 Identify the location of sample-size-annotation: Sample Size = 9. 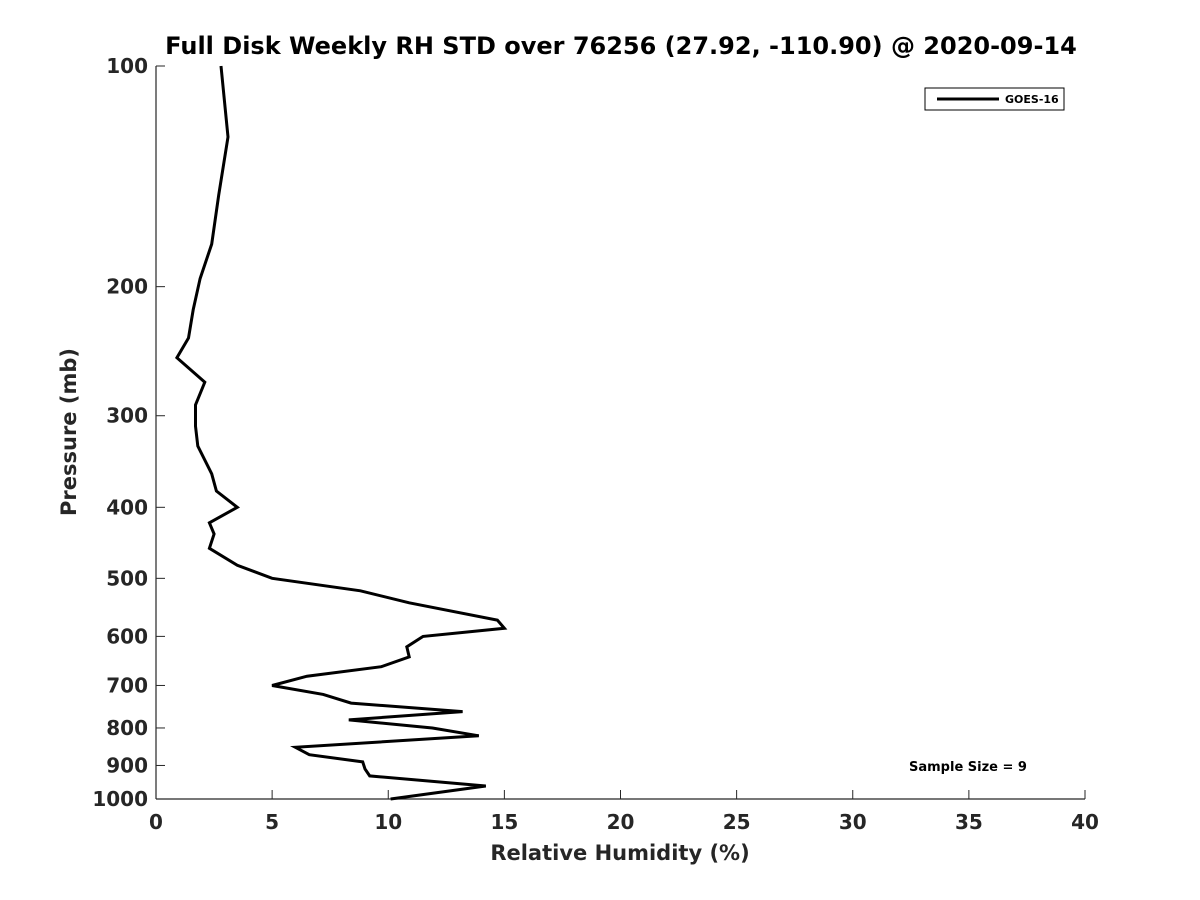
(968, 767).